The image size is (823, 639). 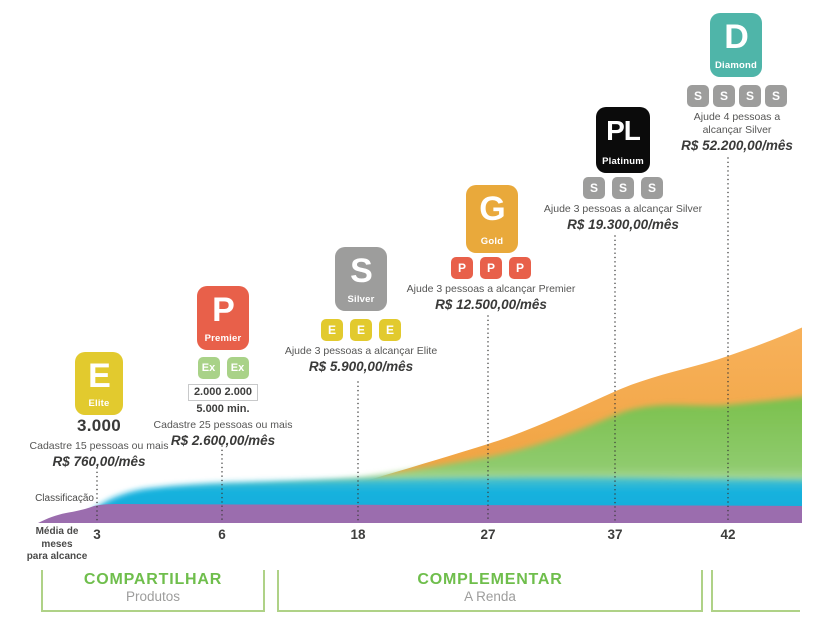 What do you see at coordinates (756, 570) in the screenshot?
I see `section-next-title` at bounding box center [756, 570].